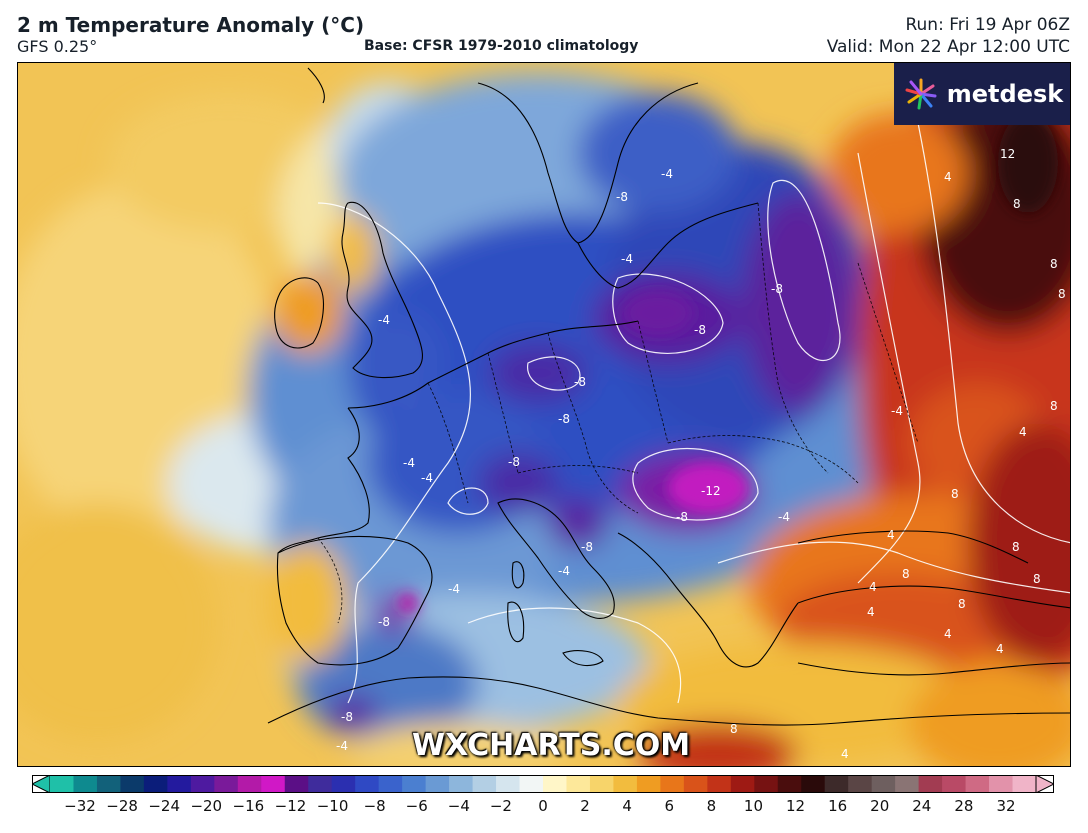 Image resolution: width=1088 pixels, height=833 pixels. I want to click on colorbar-border, so click(543, 784).